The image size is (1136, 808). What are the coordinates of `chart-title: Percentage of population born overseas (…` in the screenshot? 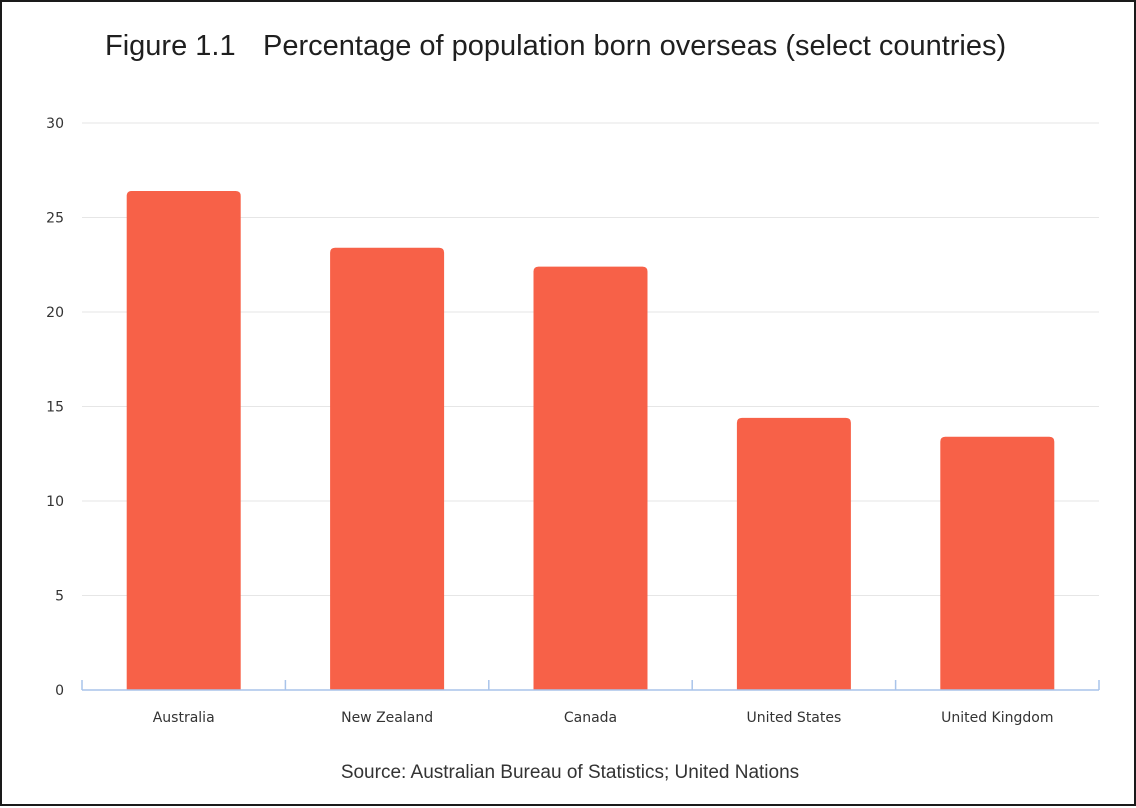 It's located at (635, 46).